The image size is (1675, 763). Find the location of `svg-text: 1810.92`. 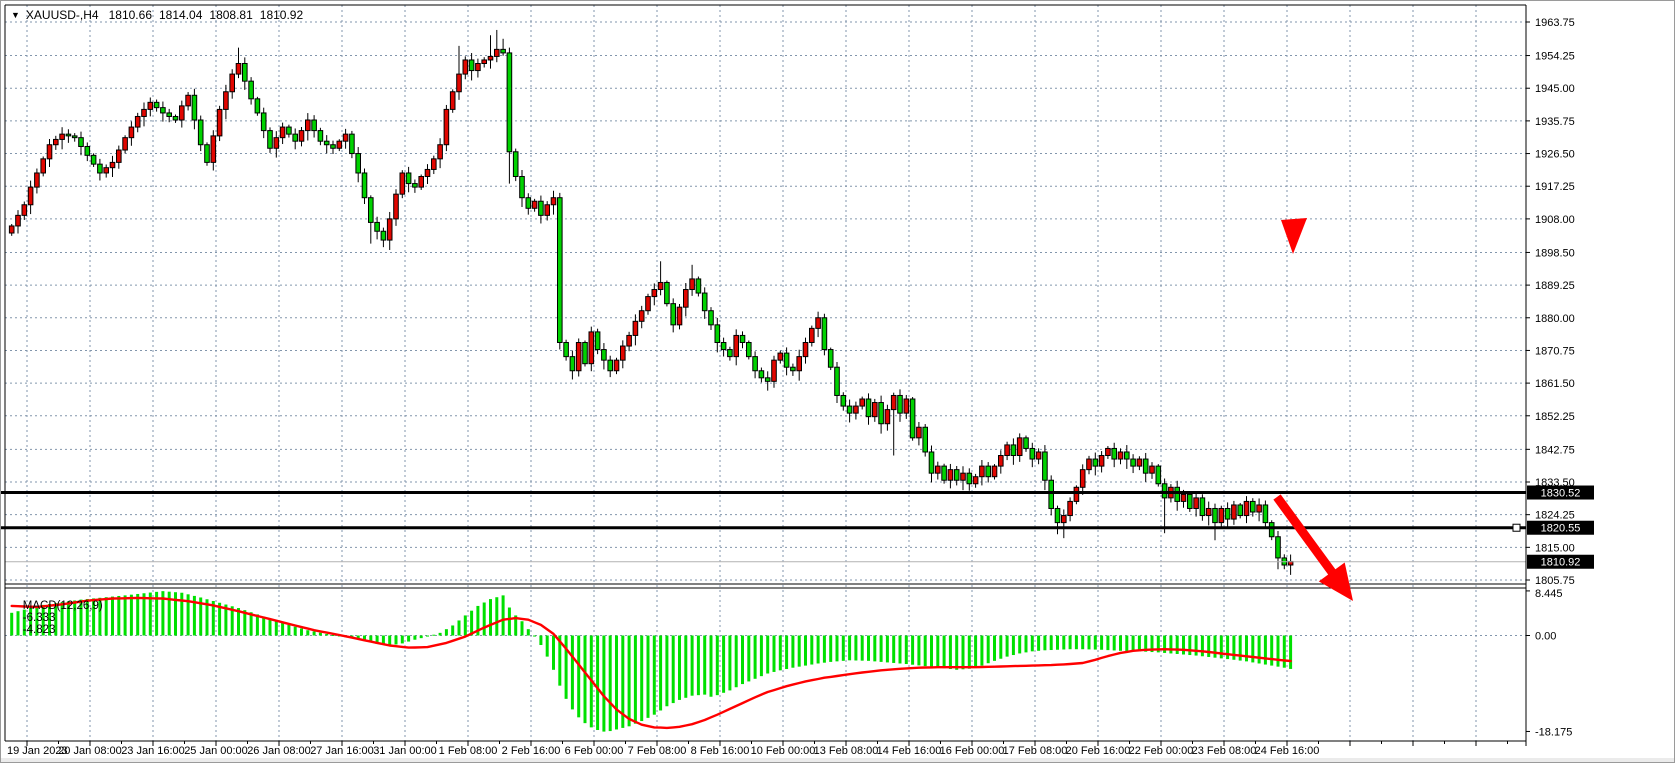

svg-text: 1810.92 is located at coordinates (1561, 563).